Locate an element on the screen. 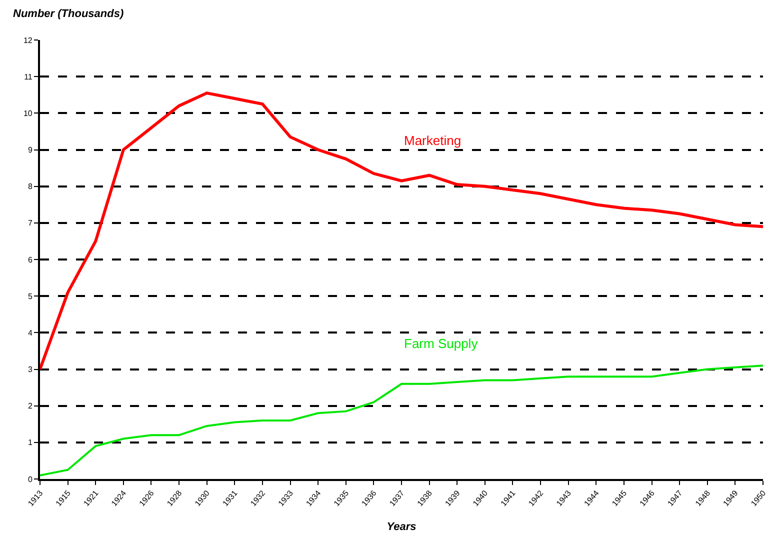 The height and width of the screenshot is (539, 776). y-tick-label: 6 is located at coordinates (30, 259).